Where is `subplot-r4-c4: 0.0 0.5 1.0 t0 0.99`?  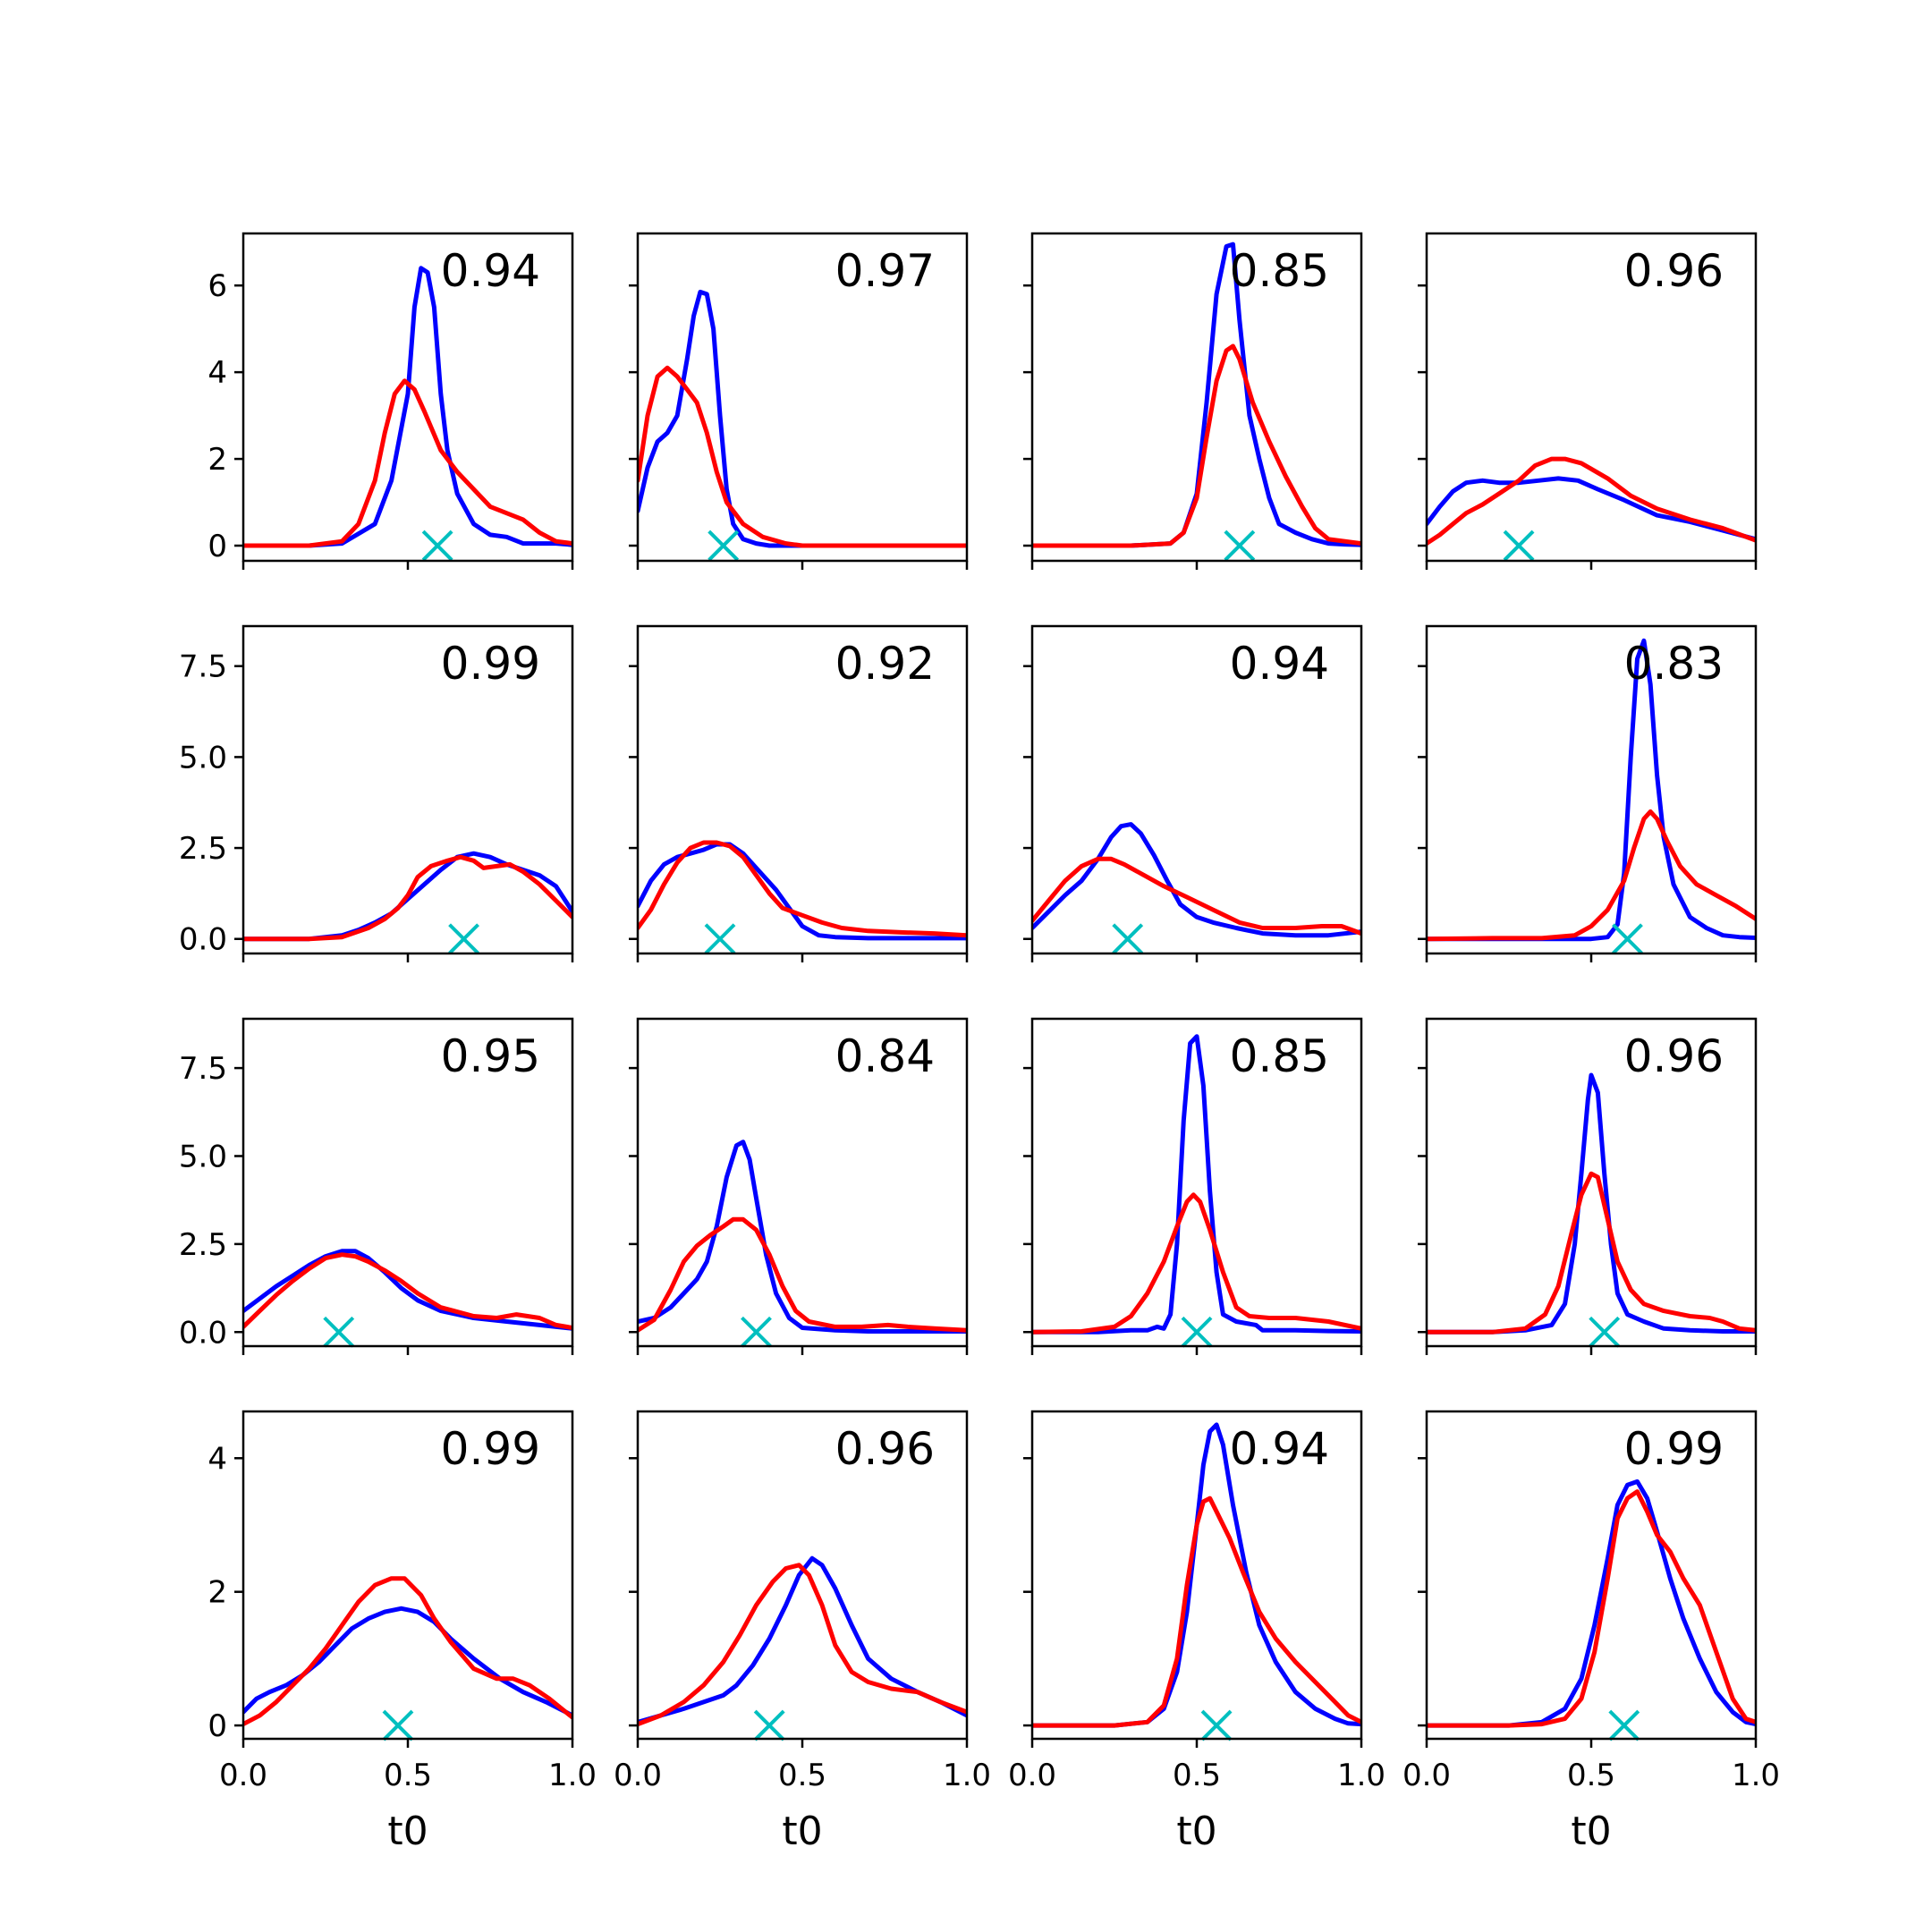
subplot-r4-c4: 0.0 0.5 1.0 t0 0.99 is located at coordinates (1591, 1632).